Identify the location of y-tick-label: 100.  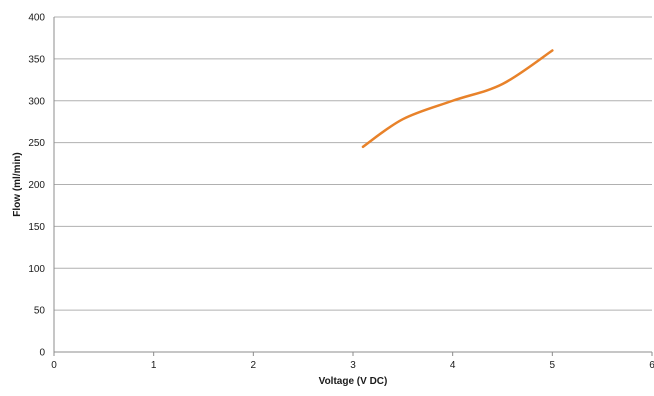
(36, 269).